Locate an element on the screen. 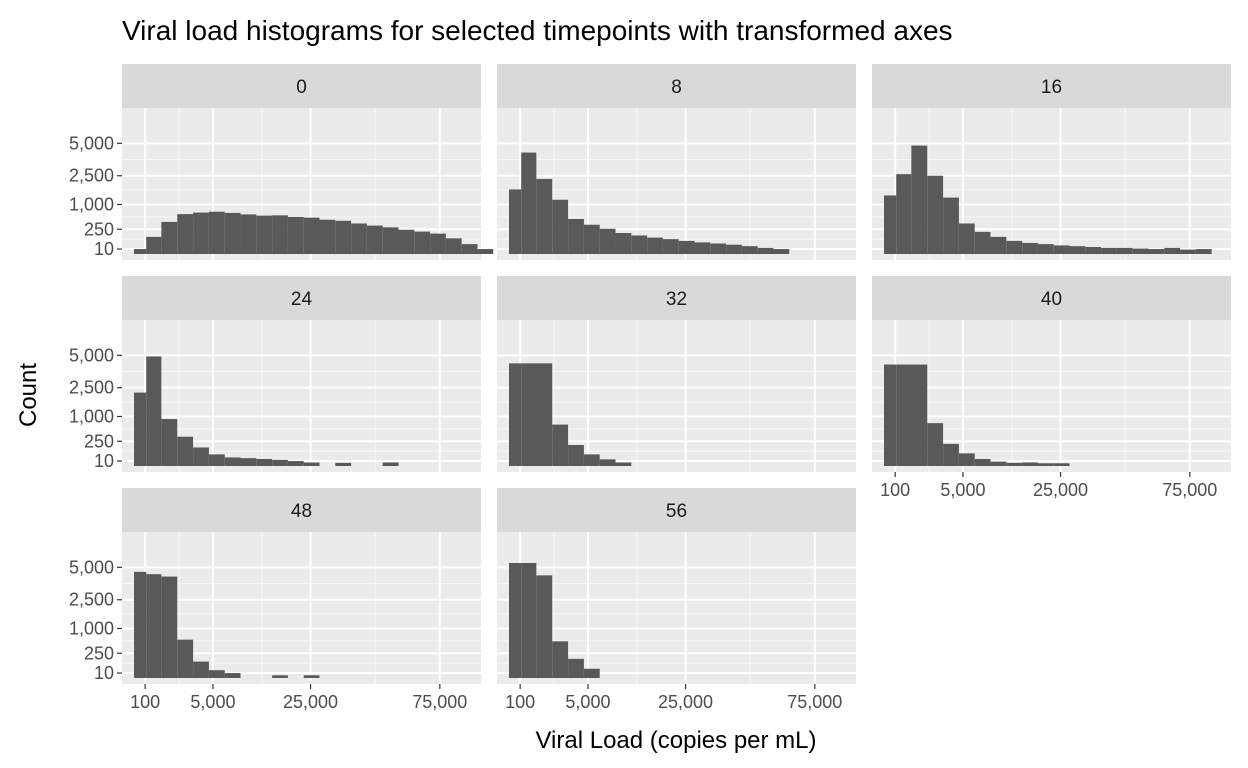 Image resolution: width=1248 pixels, height=768 pixels. facet-strip-label: 24 is located at coordinates (302, 299).